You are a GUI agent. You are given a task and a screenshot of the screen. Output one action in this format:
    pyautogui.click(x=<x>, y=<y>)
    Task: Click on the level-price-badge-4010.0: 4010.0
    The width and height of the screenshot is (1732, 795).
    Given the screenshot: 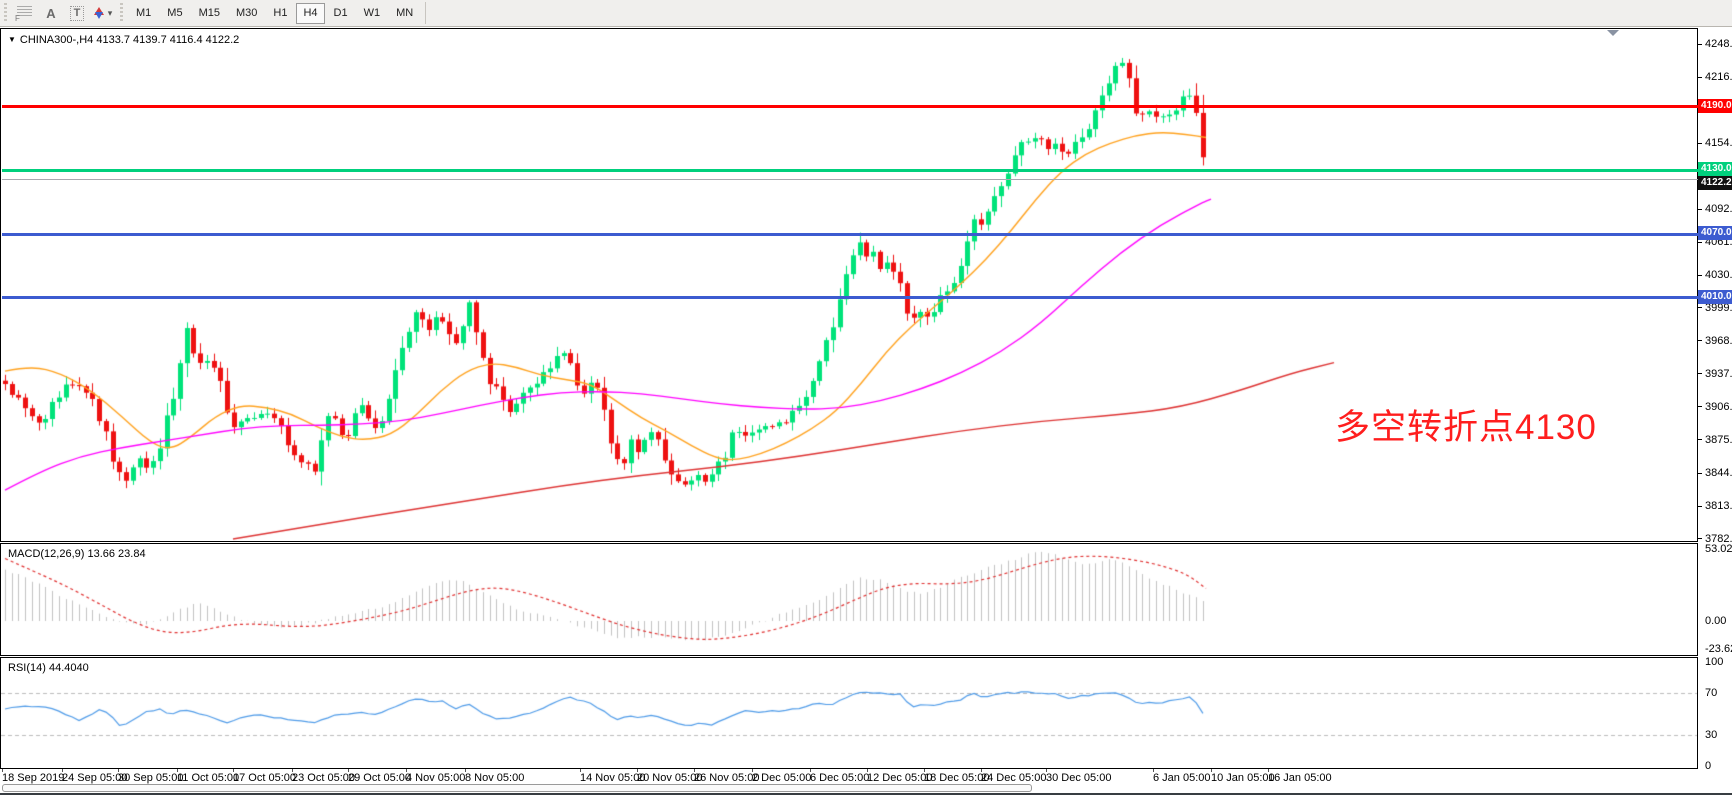 What is the action you would take?
    pyautogui.click(x=1715, y=296)
    